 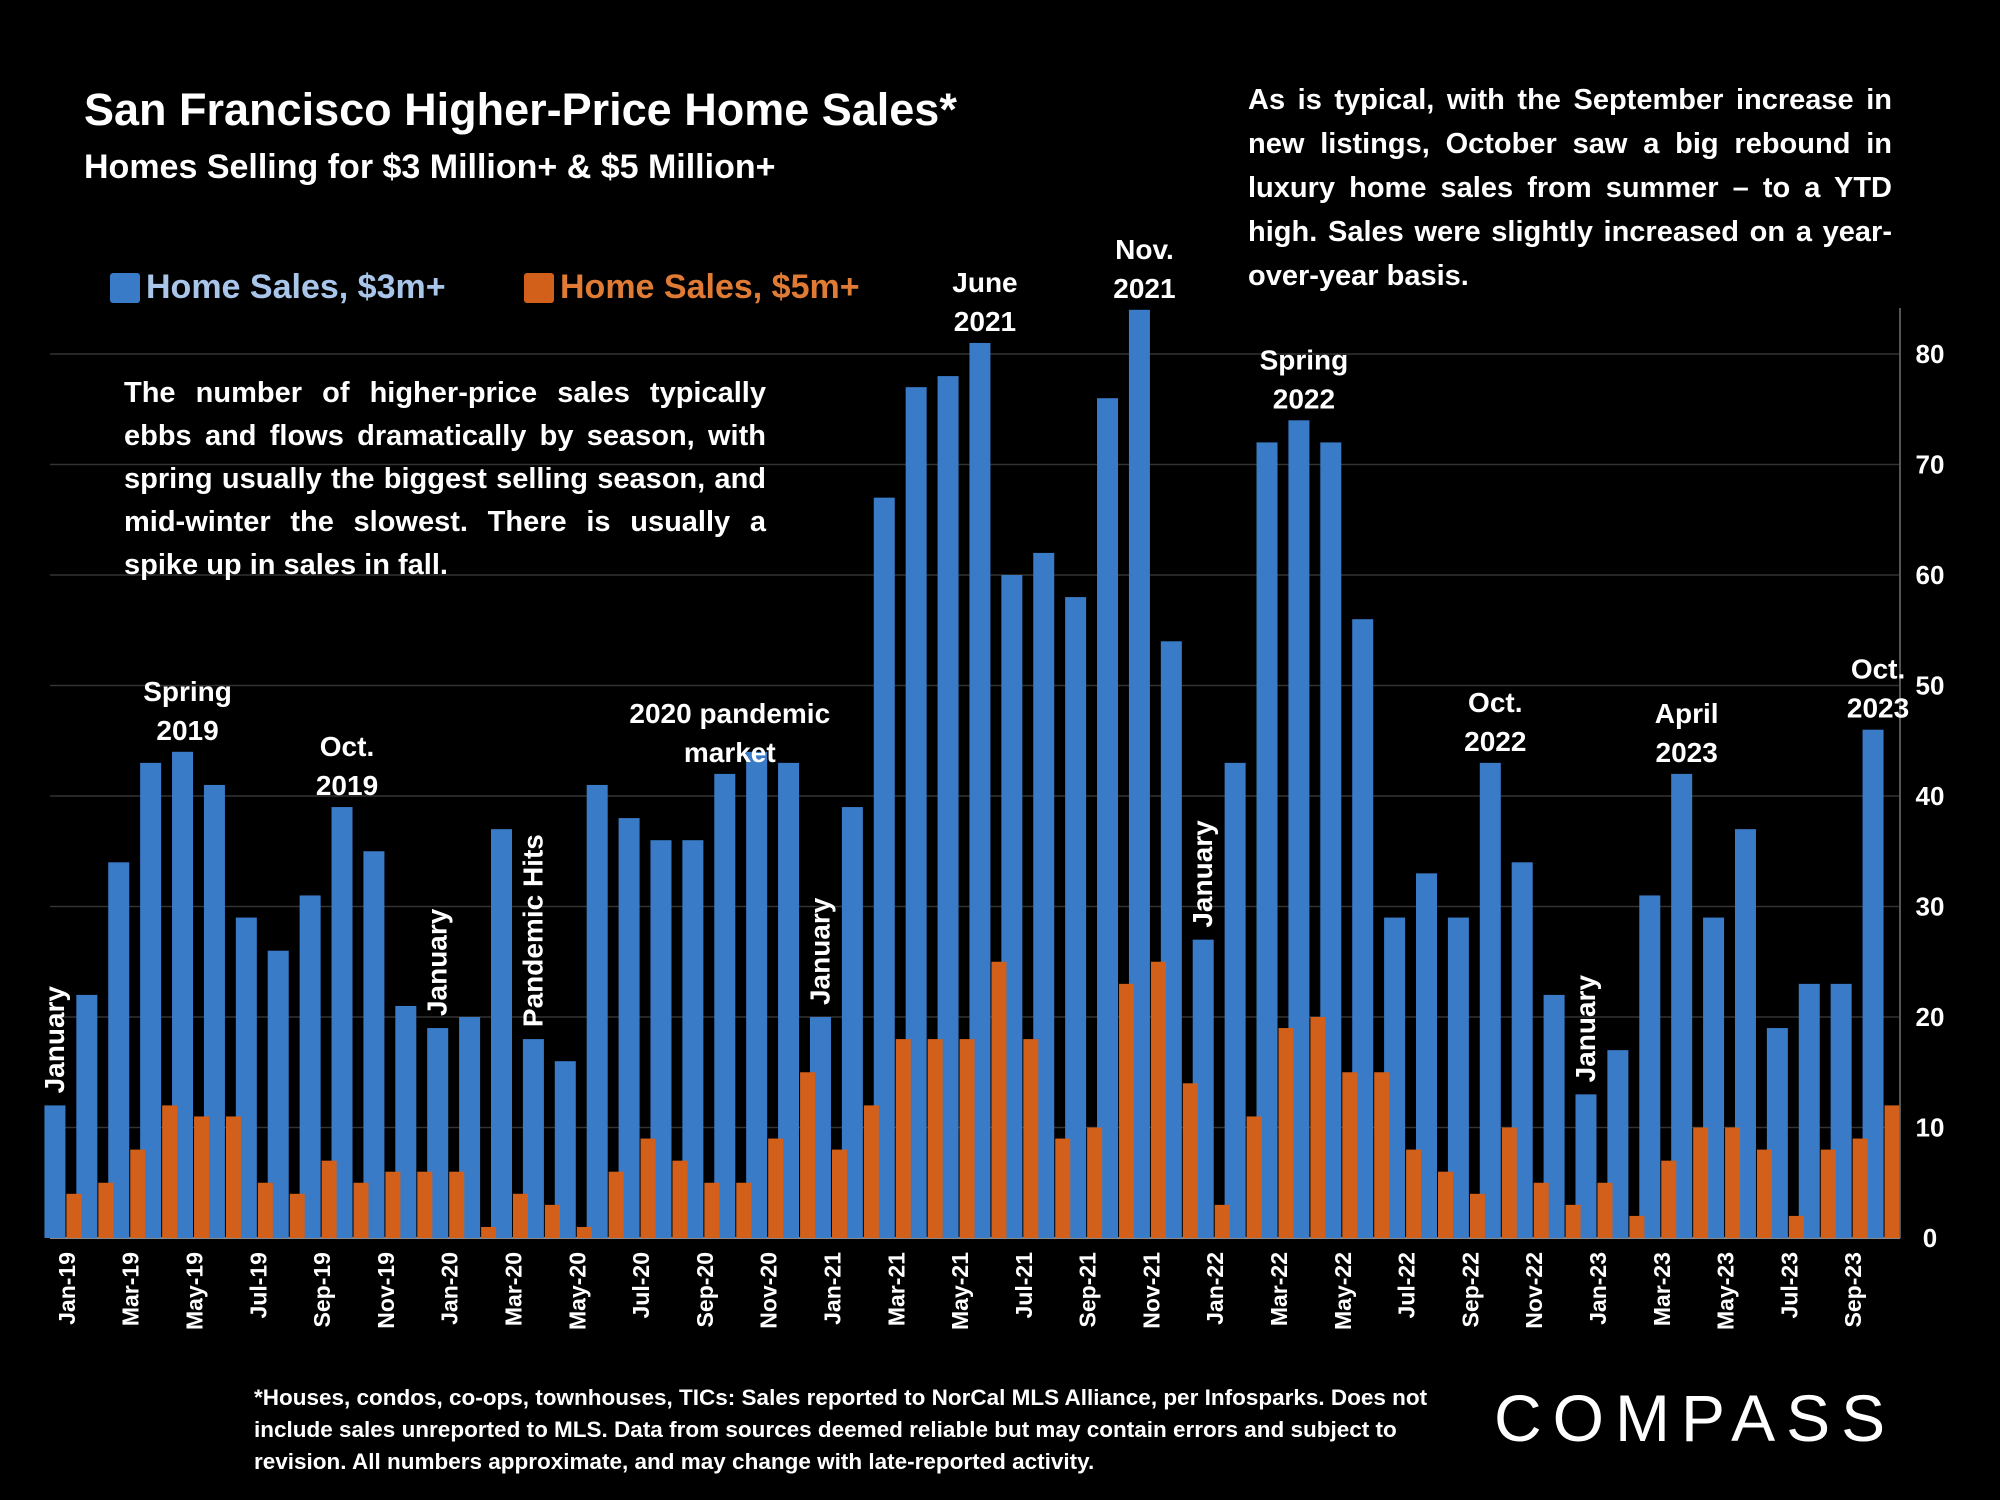 What do you see at coordinates (1279, 1289) in the screenshot?
I see `x-tick-label: Mar-22` at bounding box center [1279, 1289].